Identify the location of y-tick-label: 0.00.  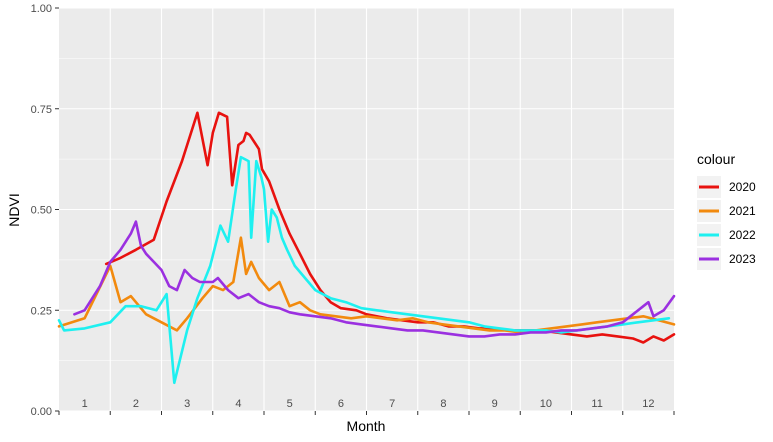
(41, 412).